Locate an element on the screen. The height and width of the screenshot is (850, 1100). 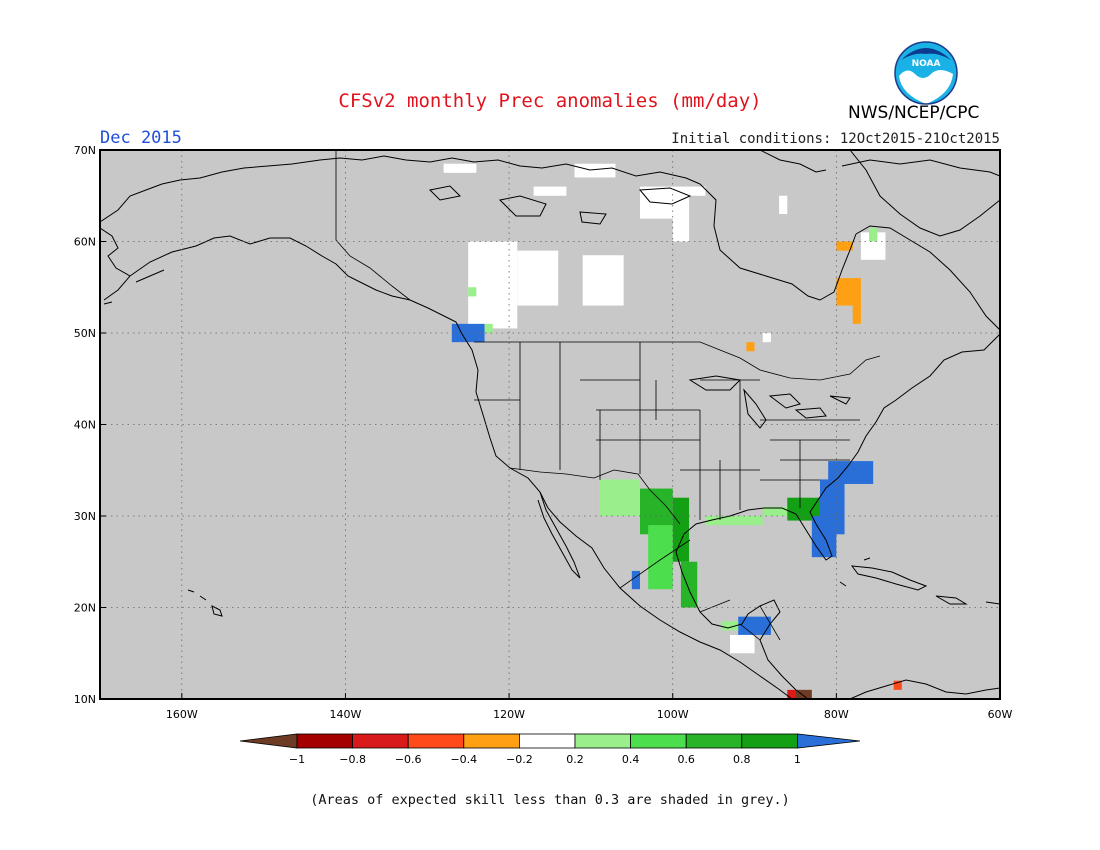
lon-tick-label: 140W is located at coordinates (346, 714).